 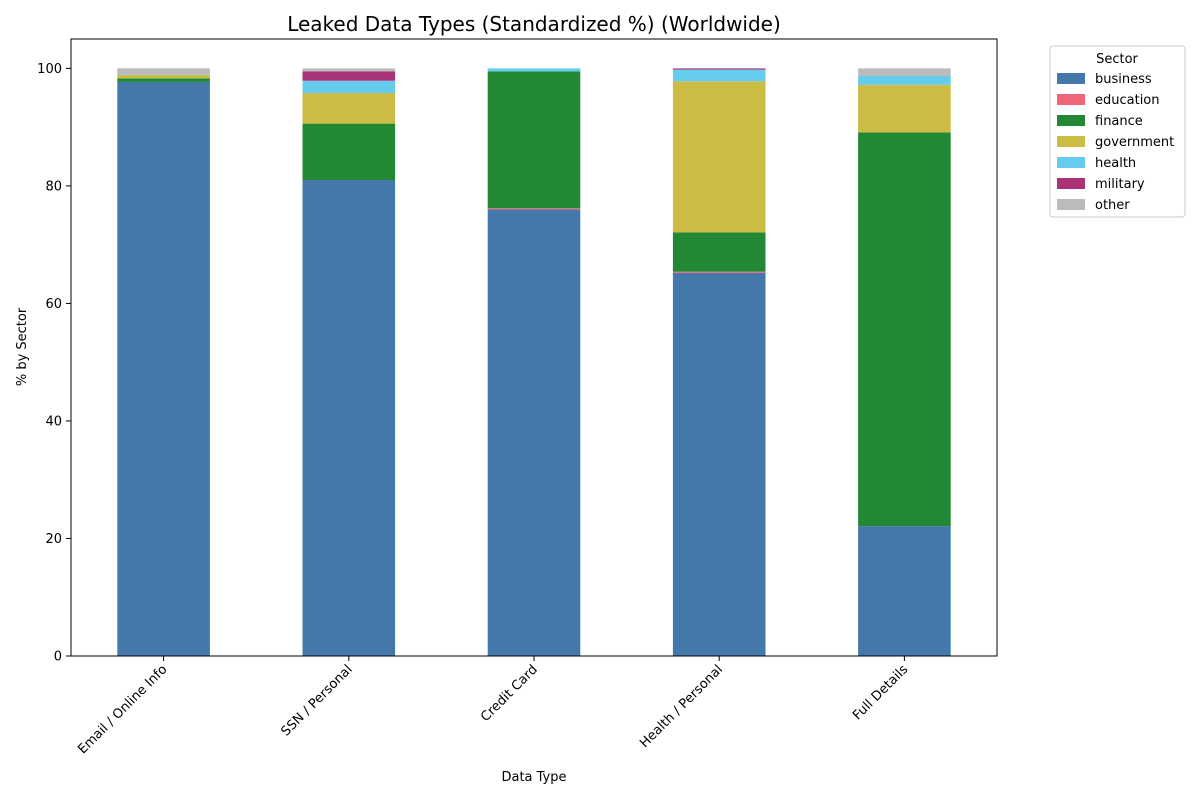 I want to click on legend-label-military: military, so click(x=1120, y=184).